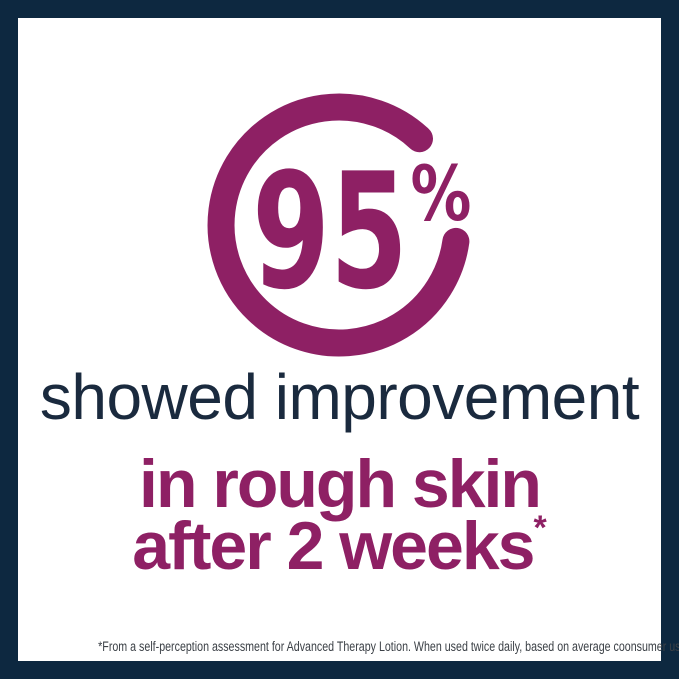 Image resolution: width=679 pixels, height=679 pixels. What do you see at coordinates (339, 397) in the screenshot?
I see `headline: showed improvement` at bounding box center [339, 397].